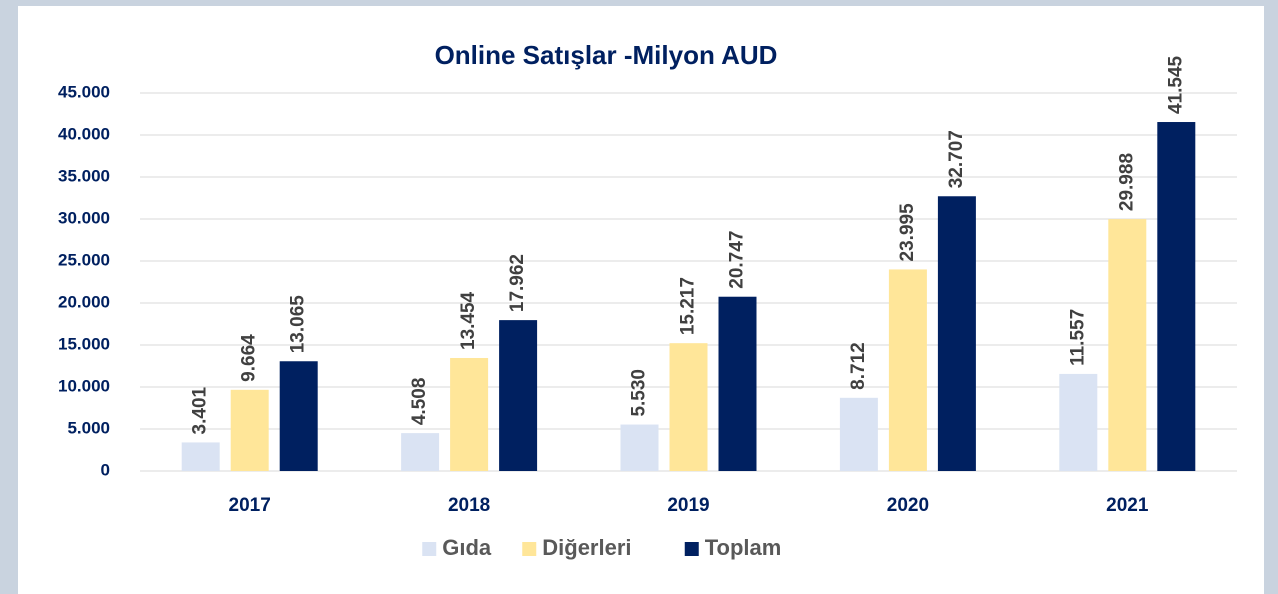 This screenshot has width=1278, height=594. I want to click on y-tick-label: 5.000, so click(88, 427).